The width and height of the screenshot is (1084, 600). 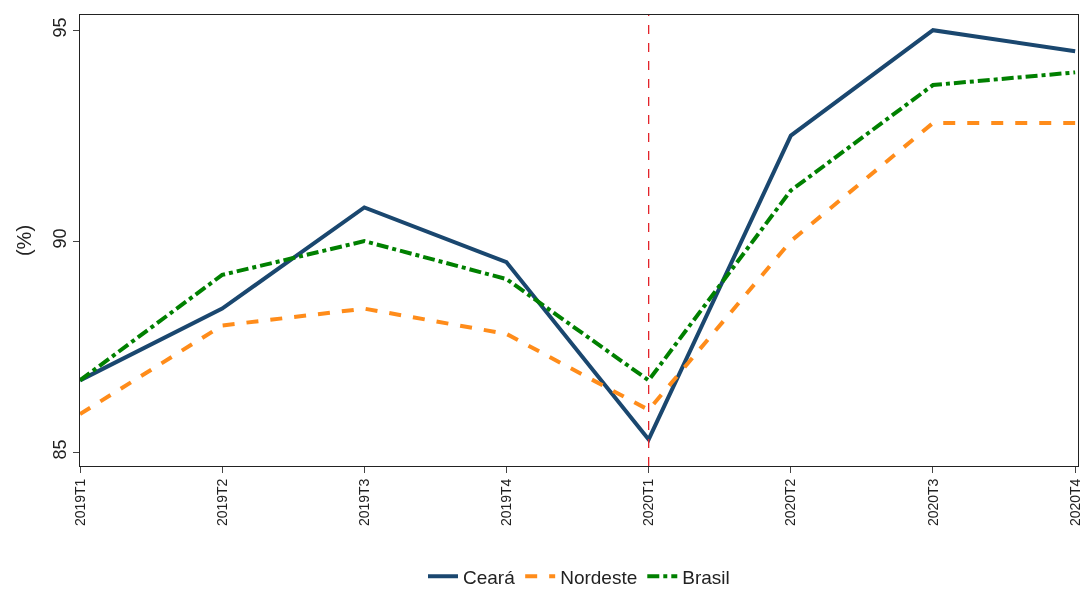 I want to click on x-tick-label: 2019T1, so click(x=79, y=502).